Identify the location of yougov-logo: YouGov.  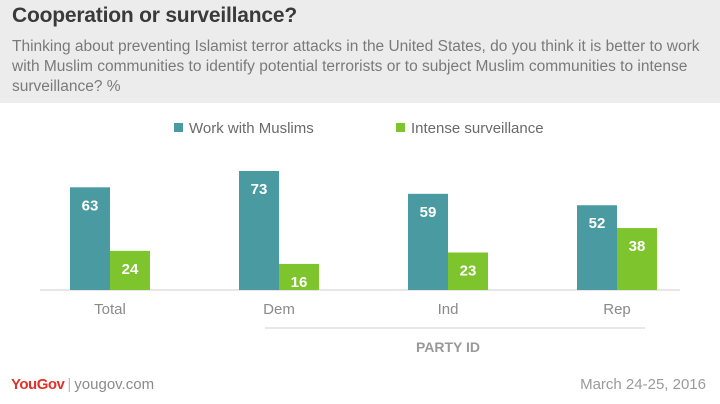
(38, 384).